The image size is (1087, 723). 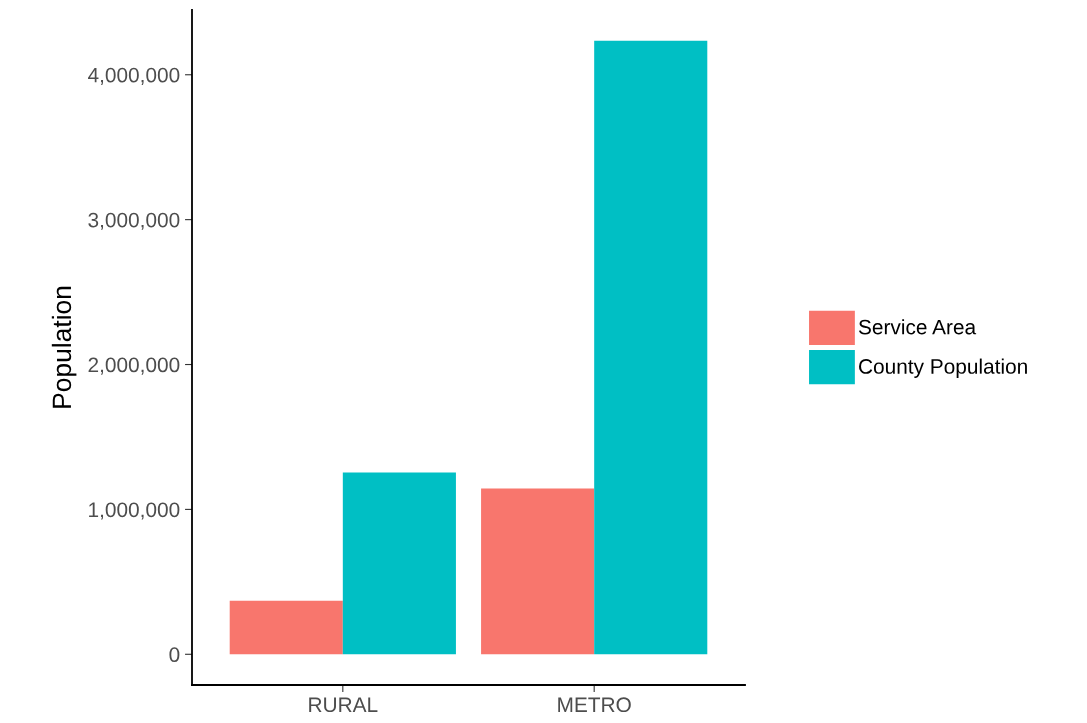 I want to click on x-tick-label: METRO, so click(x=594, y=705).